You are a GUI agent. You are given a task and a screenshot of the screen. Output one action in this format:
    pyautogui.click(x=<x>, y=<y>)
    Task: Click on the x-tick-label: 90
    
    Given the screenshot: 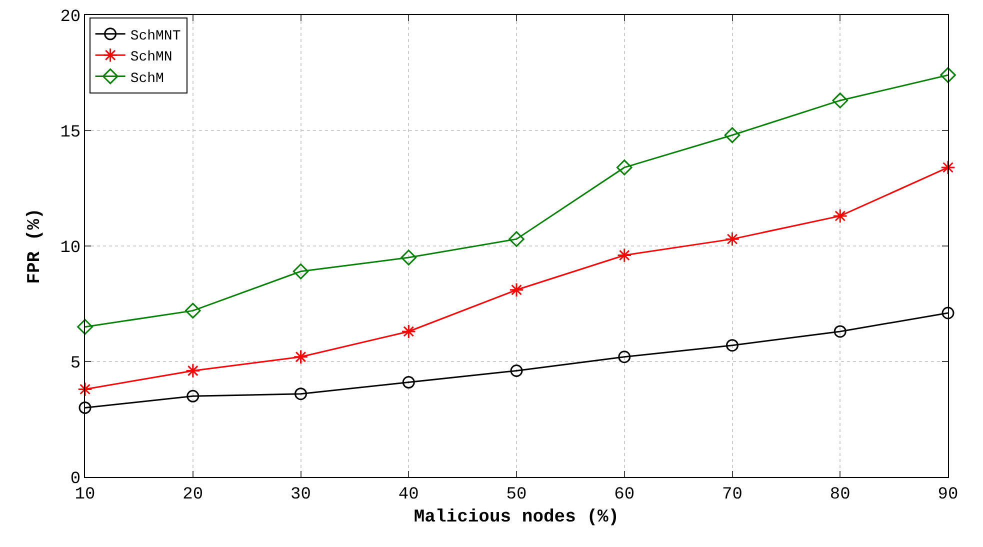 What is the action you would take?
    pyautogui.click(x=948, y=494)
    